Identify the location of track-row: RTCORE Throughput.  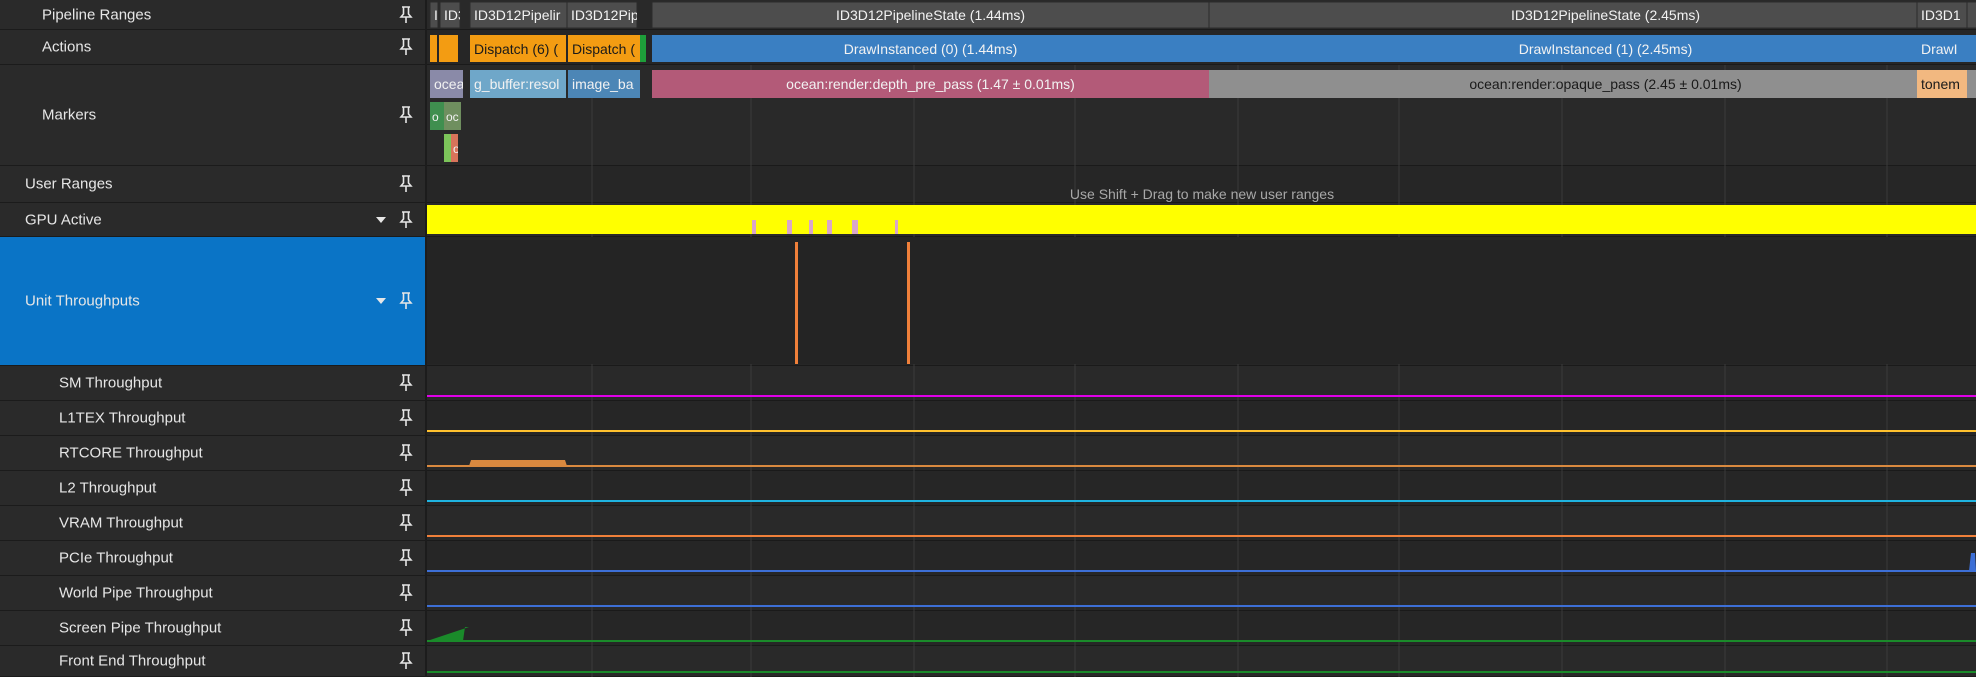
(212, 453).